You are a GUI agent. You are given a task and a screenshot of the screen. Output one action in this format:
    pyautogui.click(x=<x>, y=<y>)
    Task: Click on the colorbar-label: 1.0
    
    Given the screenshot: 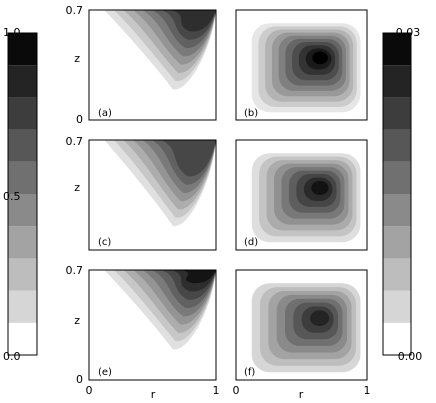 What is the action you would take?
    pyautogui.click(x=12, y=32)
    